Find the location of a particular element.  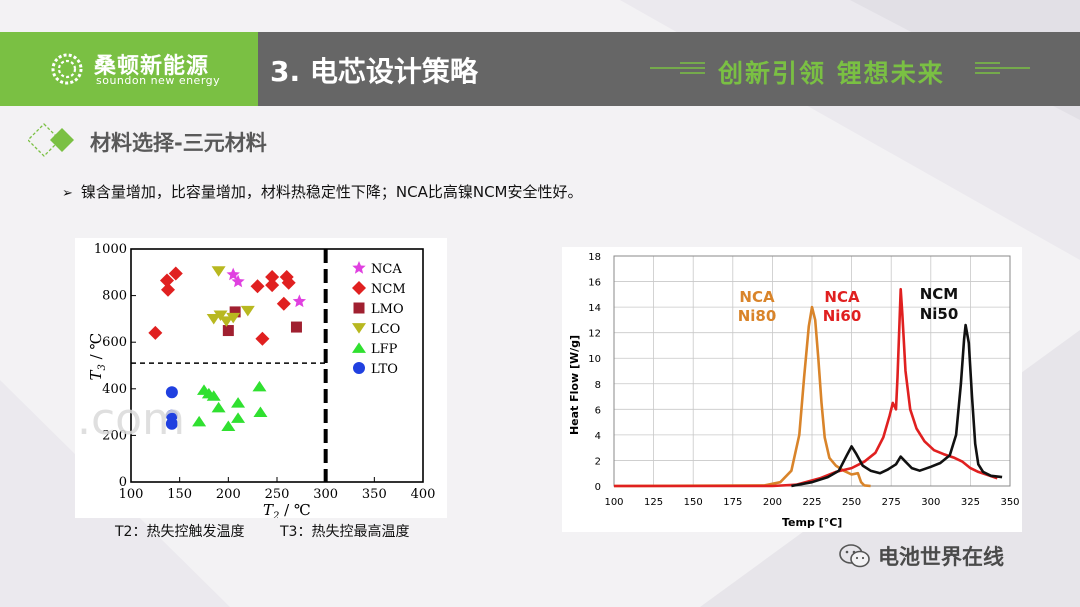

watermark: 电池世界在线 is located at coordinates (921, 556).